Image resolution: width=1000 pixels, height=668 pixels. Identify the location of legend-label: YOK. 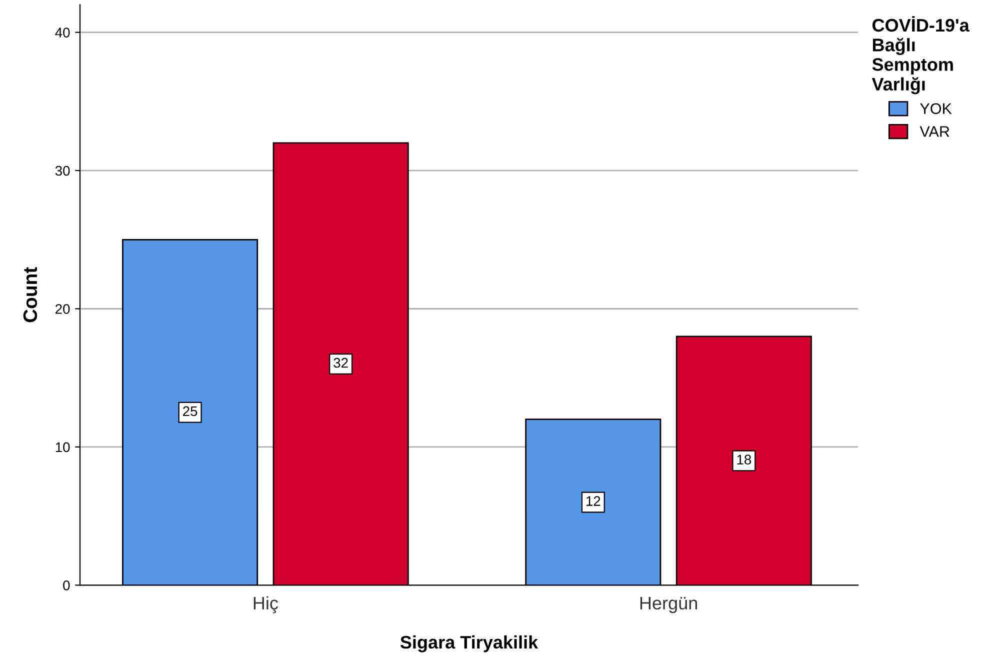
(936, 108).